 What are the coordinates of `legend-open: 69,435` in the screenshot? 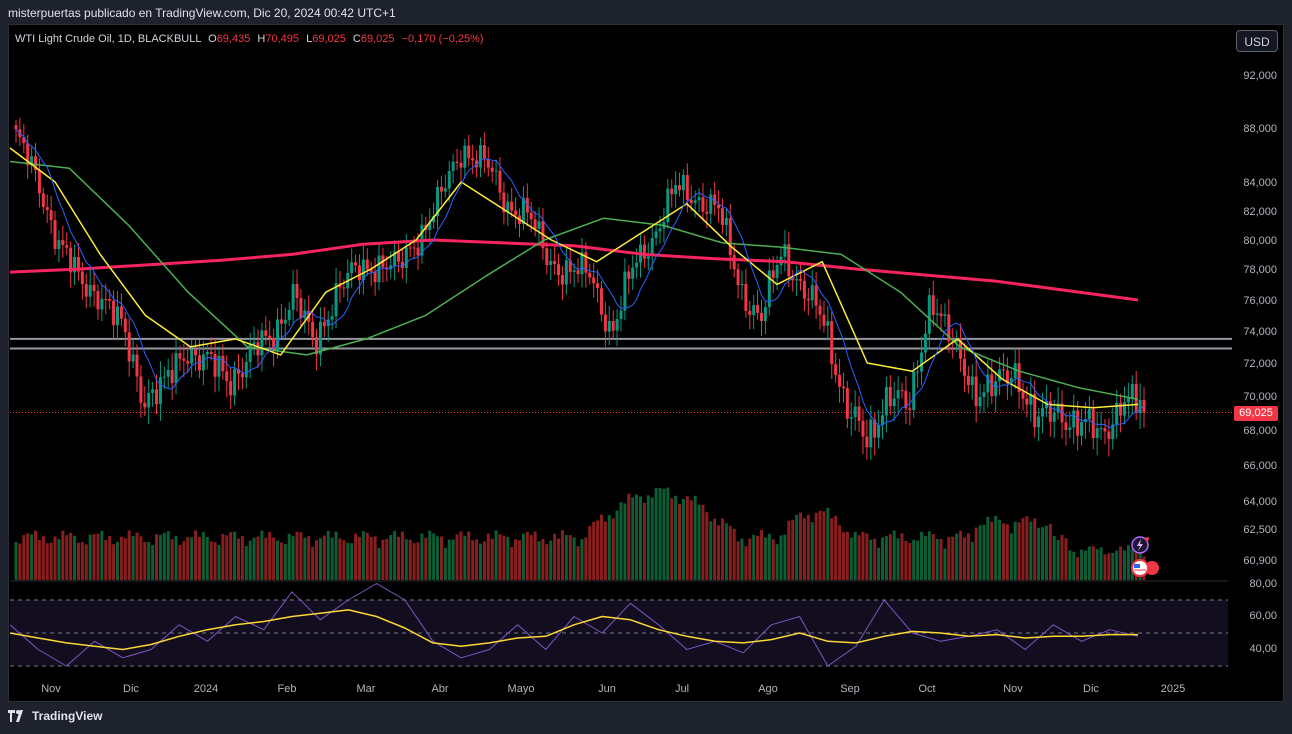 It's located at (233, 39).